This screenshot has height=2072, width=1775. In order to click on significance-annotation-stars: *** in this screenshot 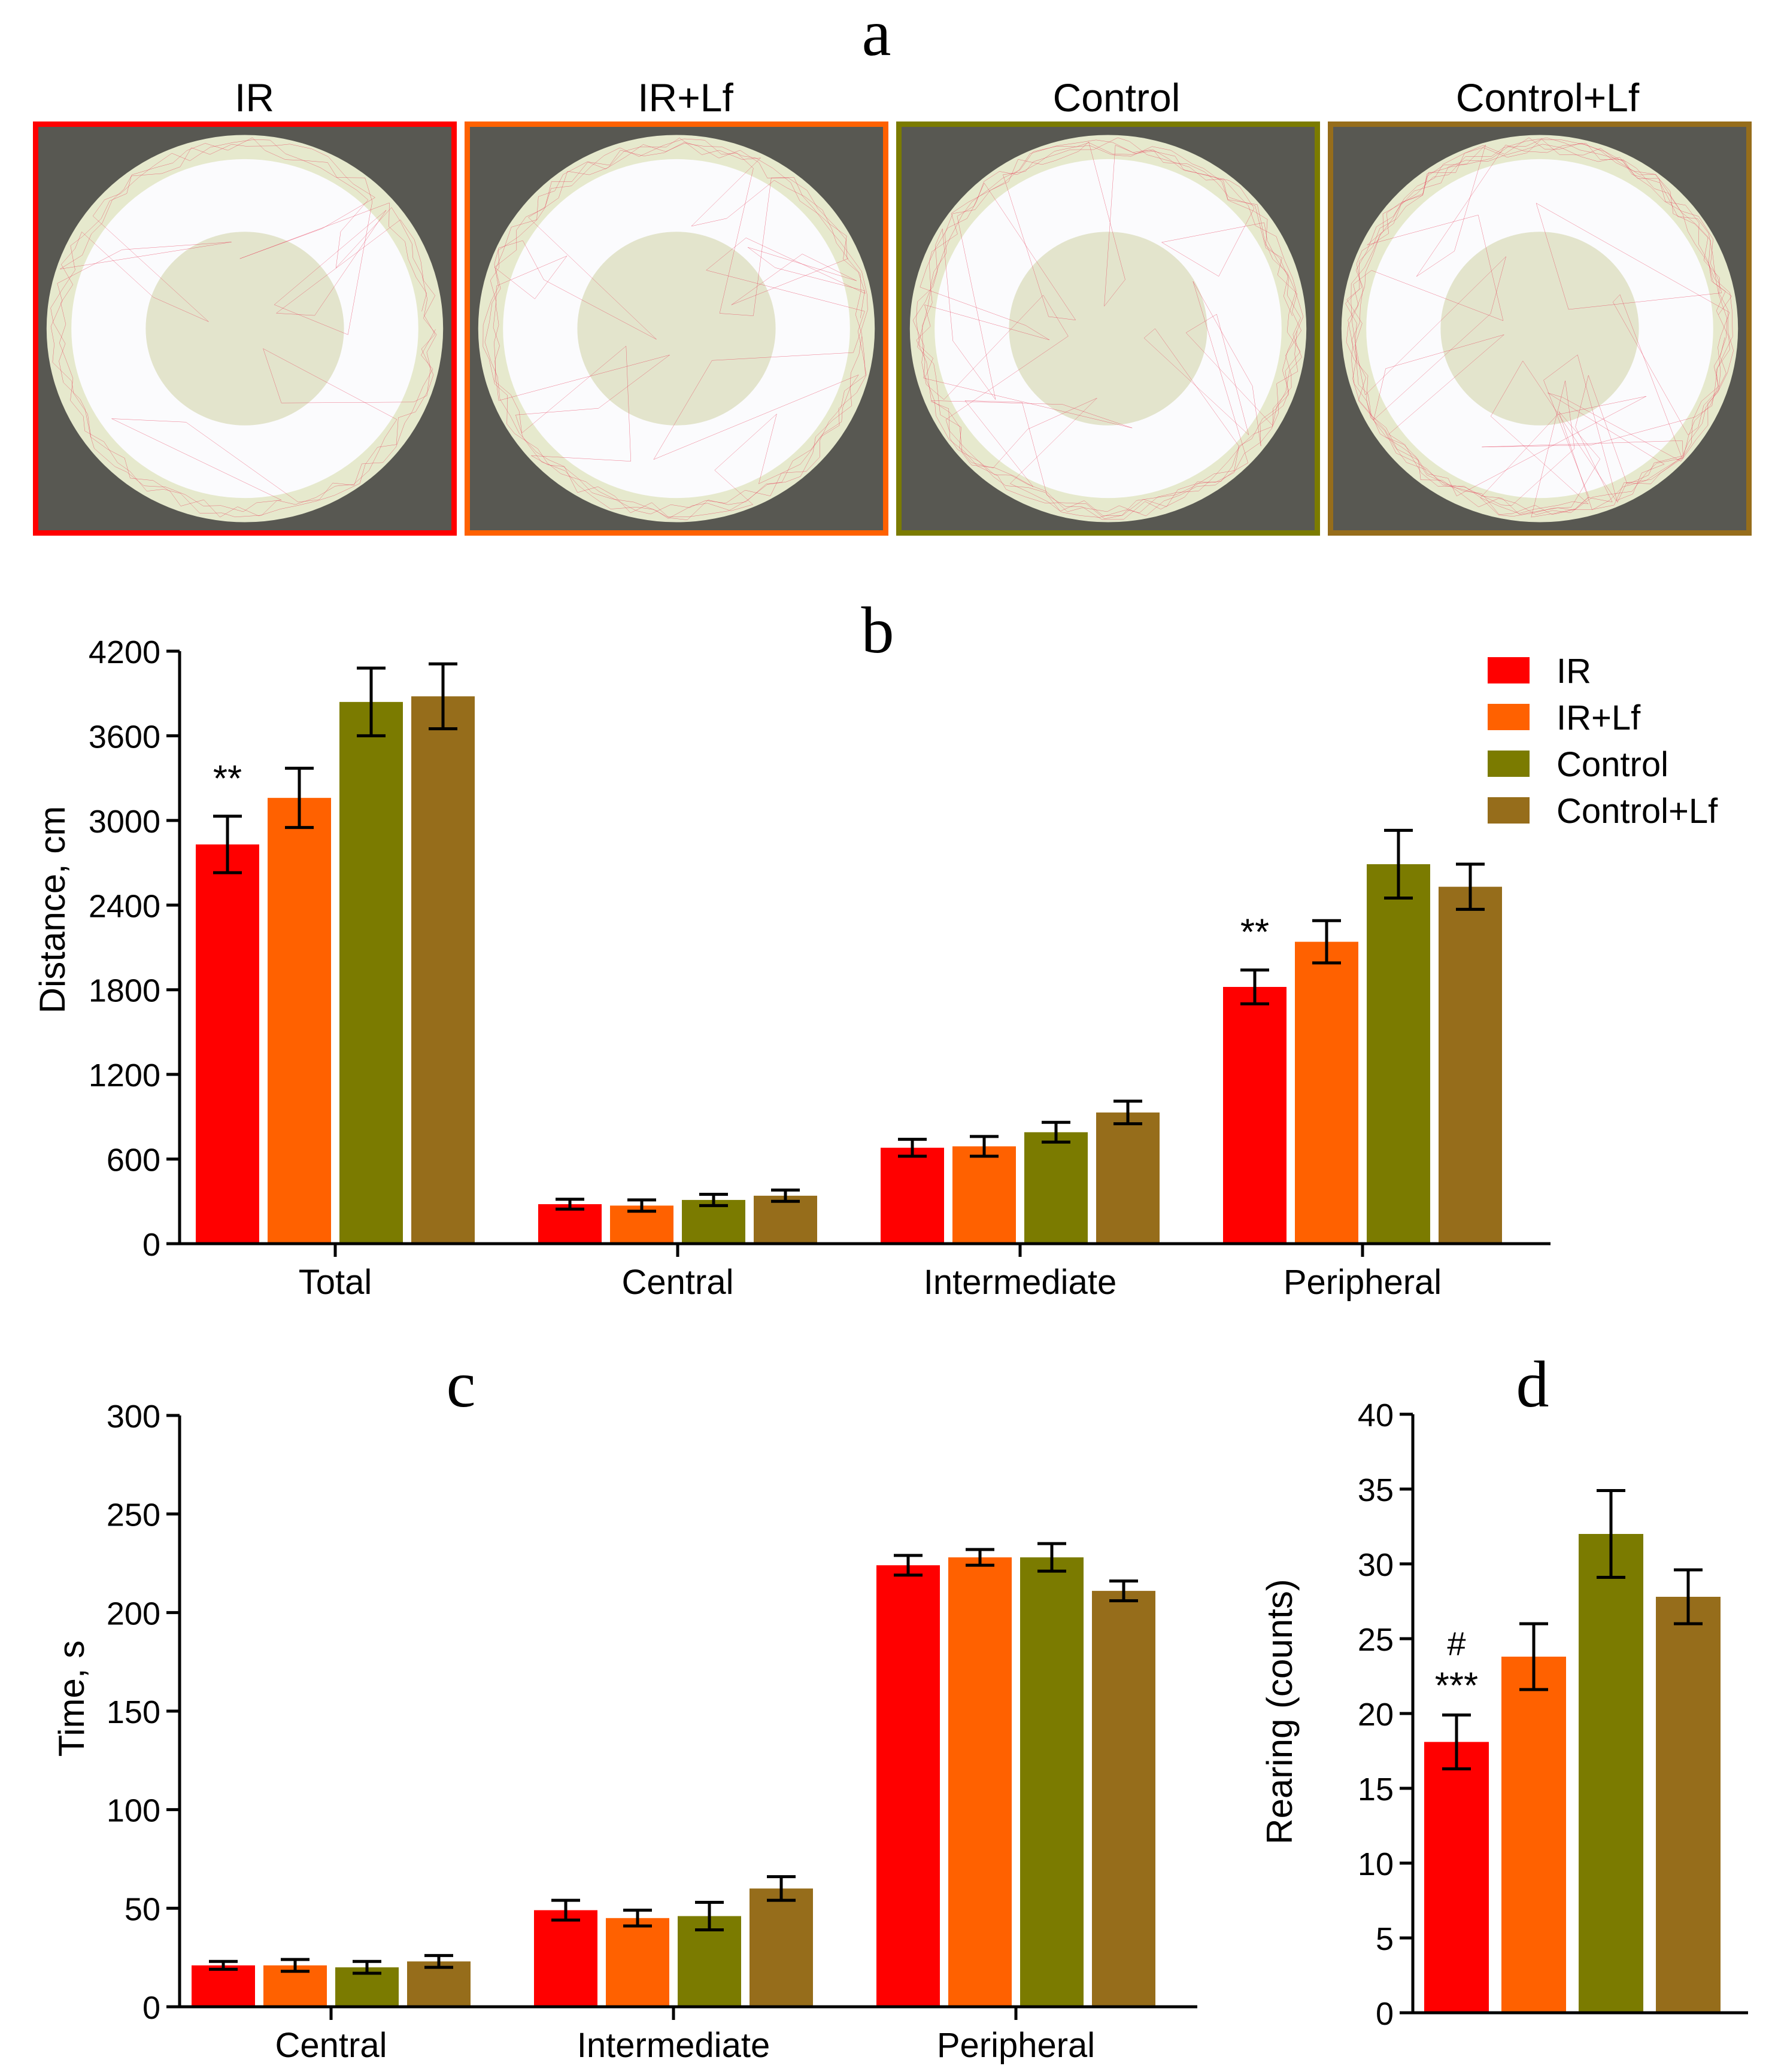, I will do `click(1456, 1687)`.